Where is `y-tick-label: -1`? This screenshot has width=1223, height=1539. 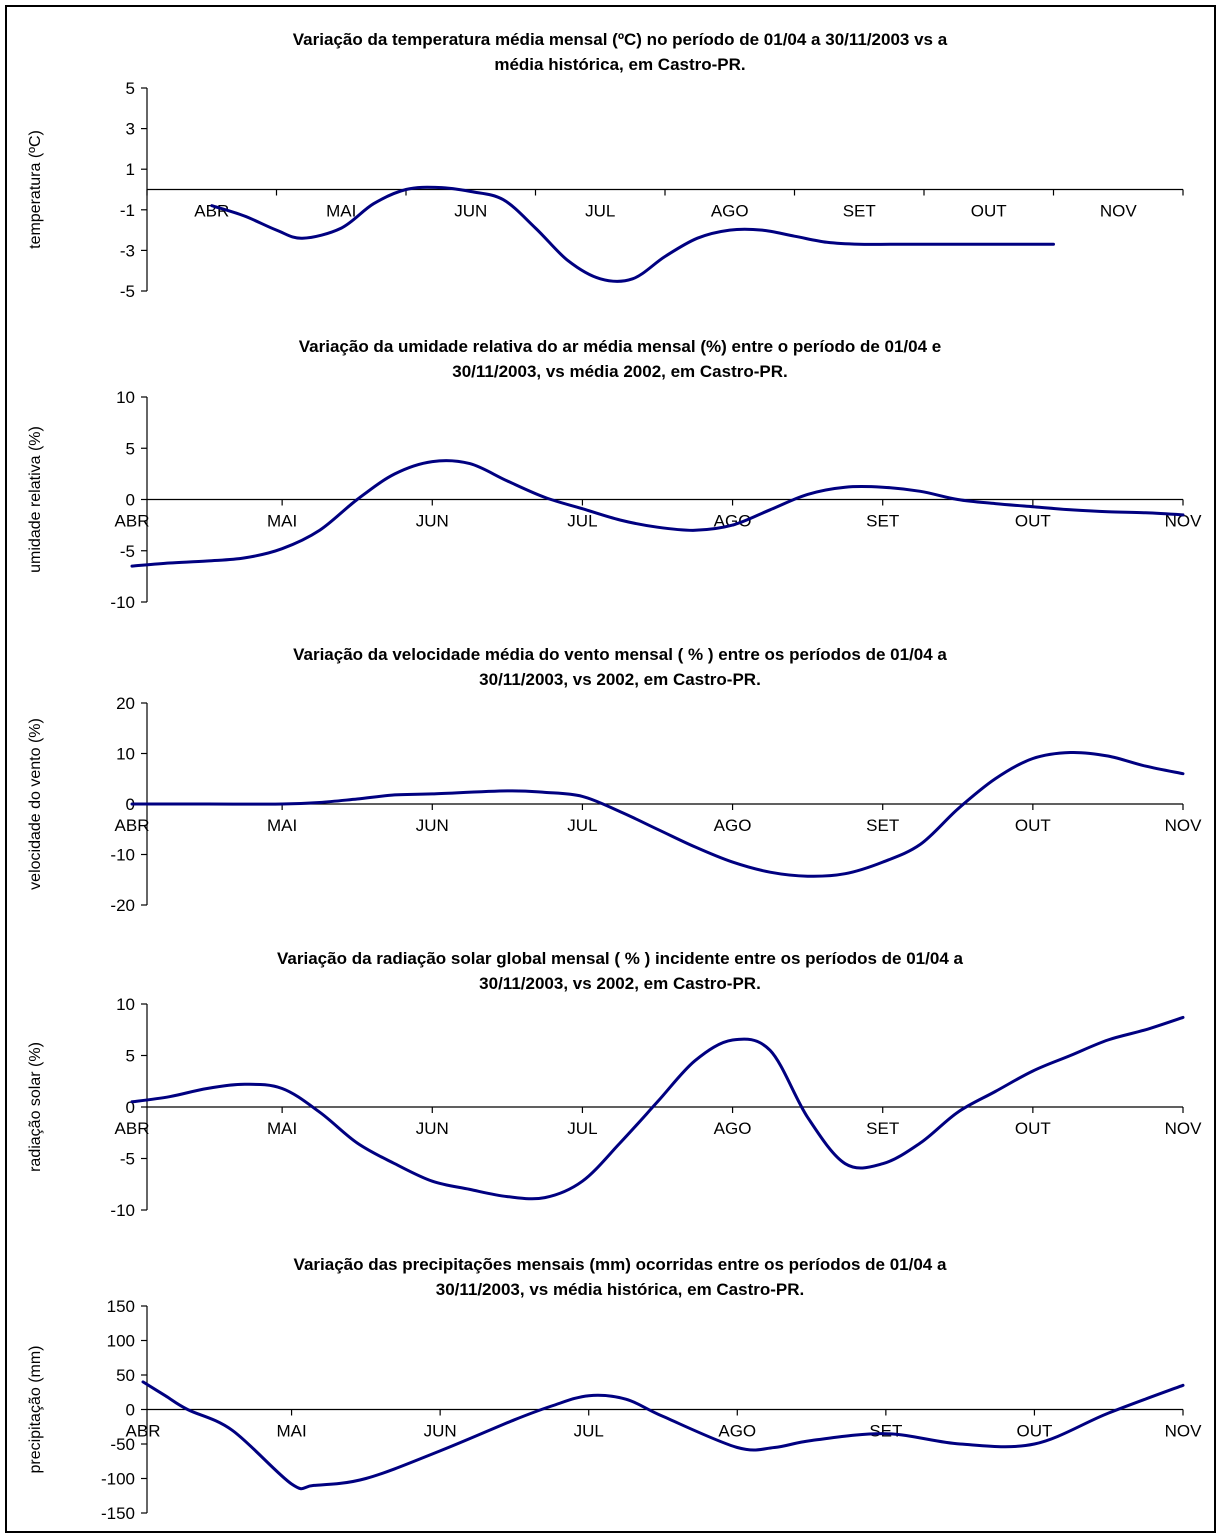 y-tick-label: -1 is located at coordinates (127, 210).